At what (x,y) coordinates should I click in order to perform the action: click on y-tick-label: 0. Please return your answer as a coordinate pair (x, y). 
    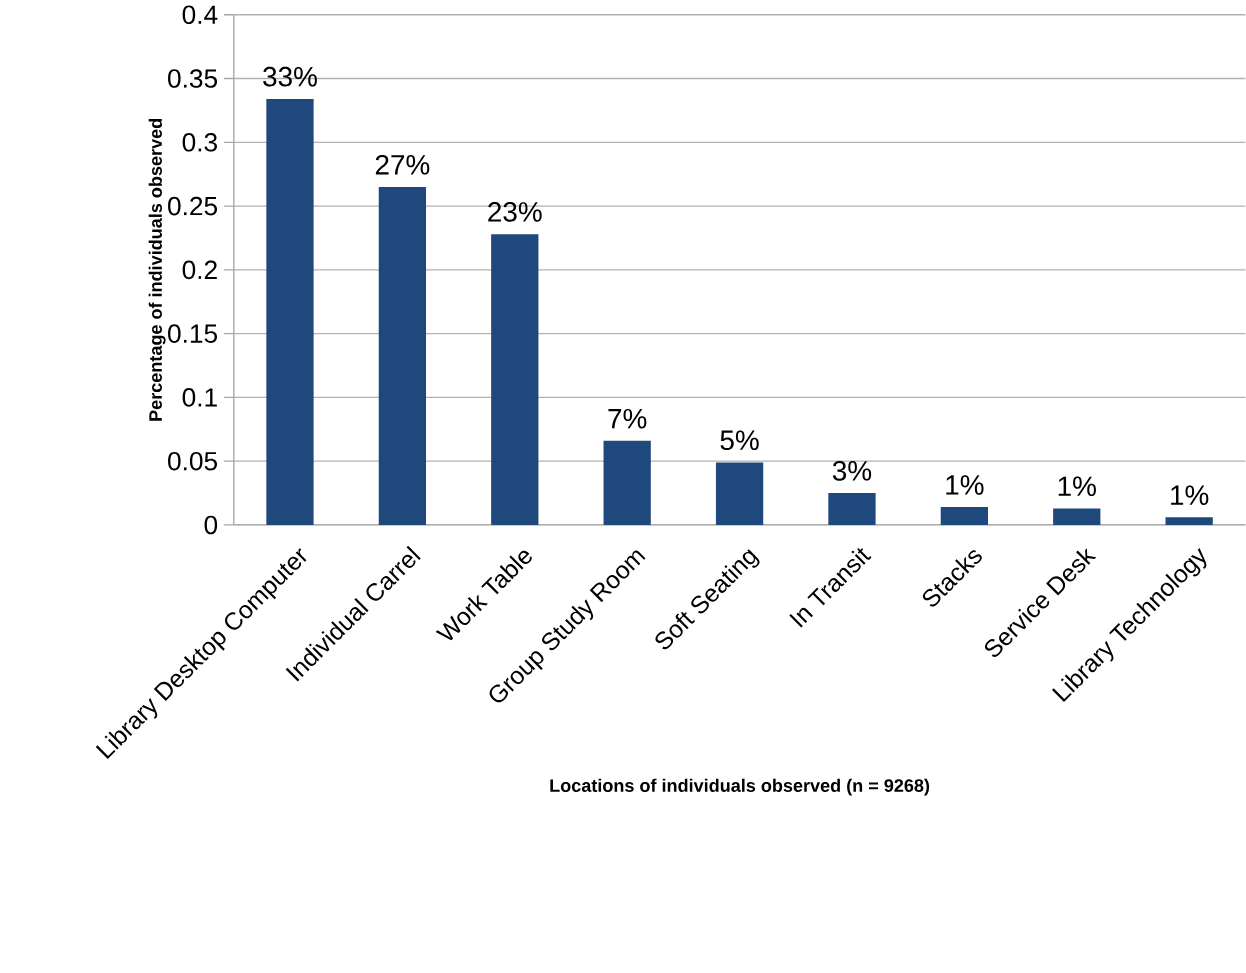
    Looking at the image, I should click on (211, 525).